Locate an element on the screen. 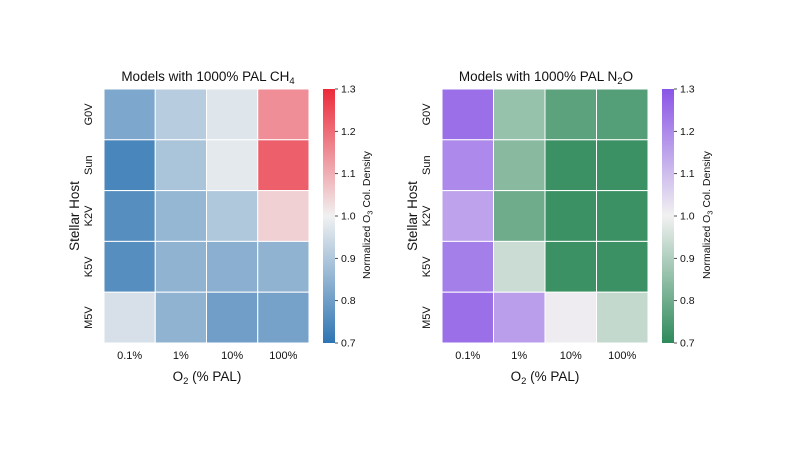 The image size is (795, 450). left-x-tick-label: 0.1% is located at coordinates (129, 356).